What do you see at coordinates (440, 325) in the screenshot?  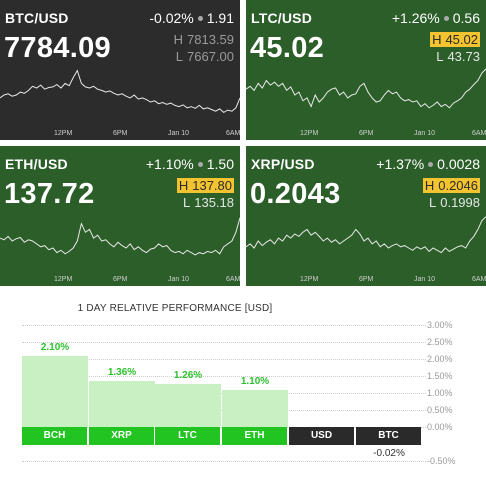 I see `y-tick-label: 3.00%` at bounding box center [440, 325].